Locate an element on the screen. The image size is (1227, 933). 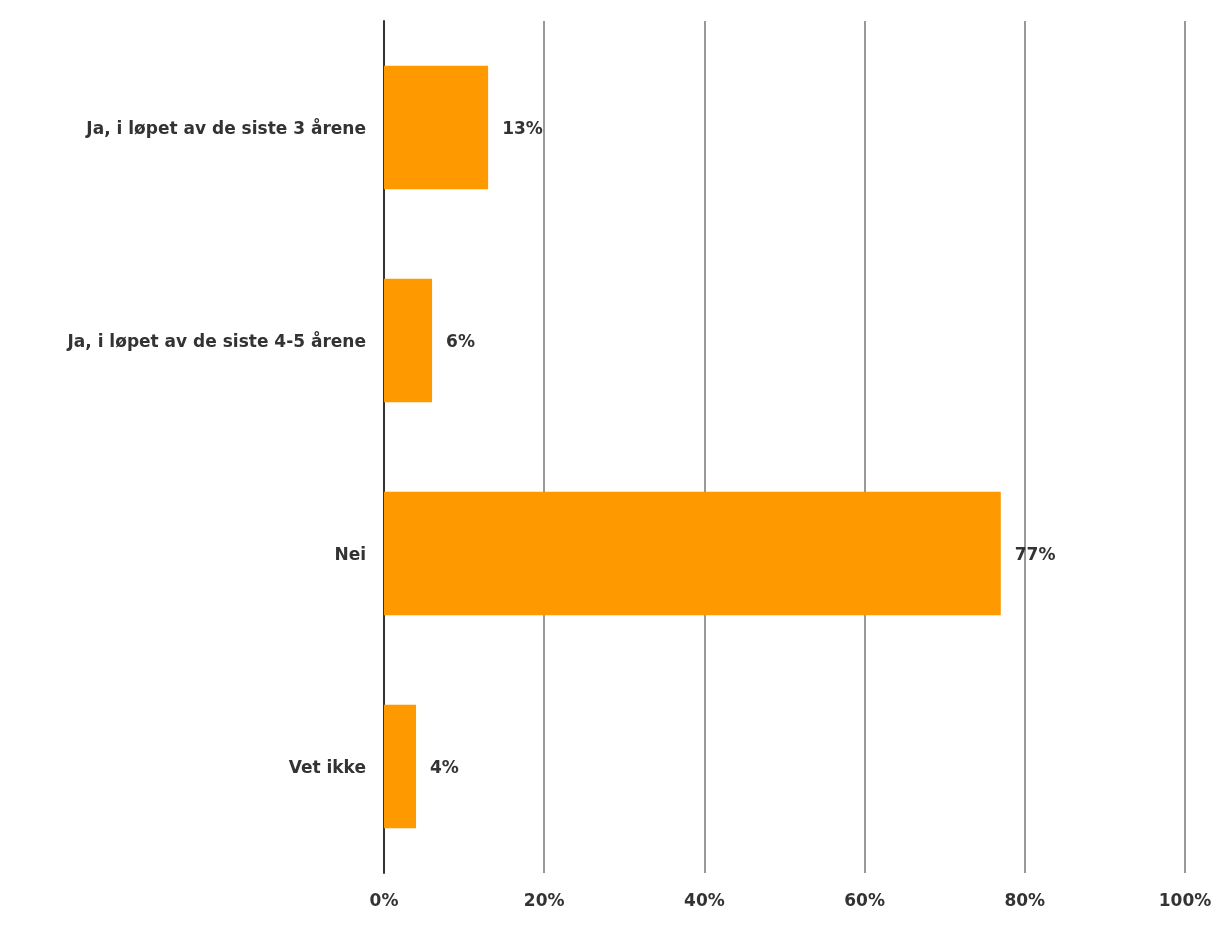
y-tick-label: Ja, i løpet av de siste 4-5 årene is located at coordinates (216, 340).